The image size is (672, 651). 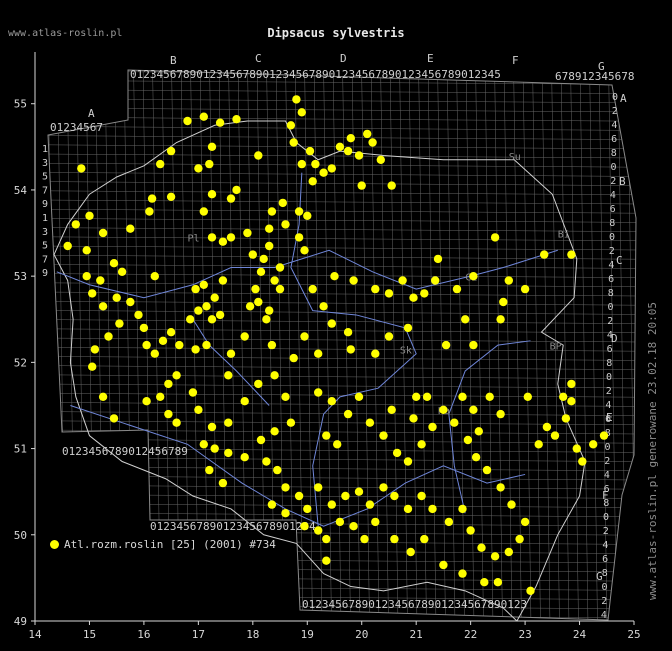 I want to click on grid-row-digit: 8, so click(x=612, y=223).